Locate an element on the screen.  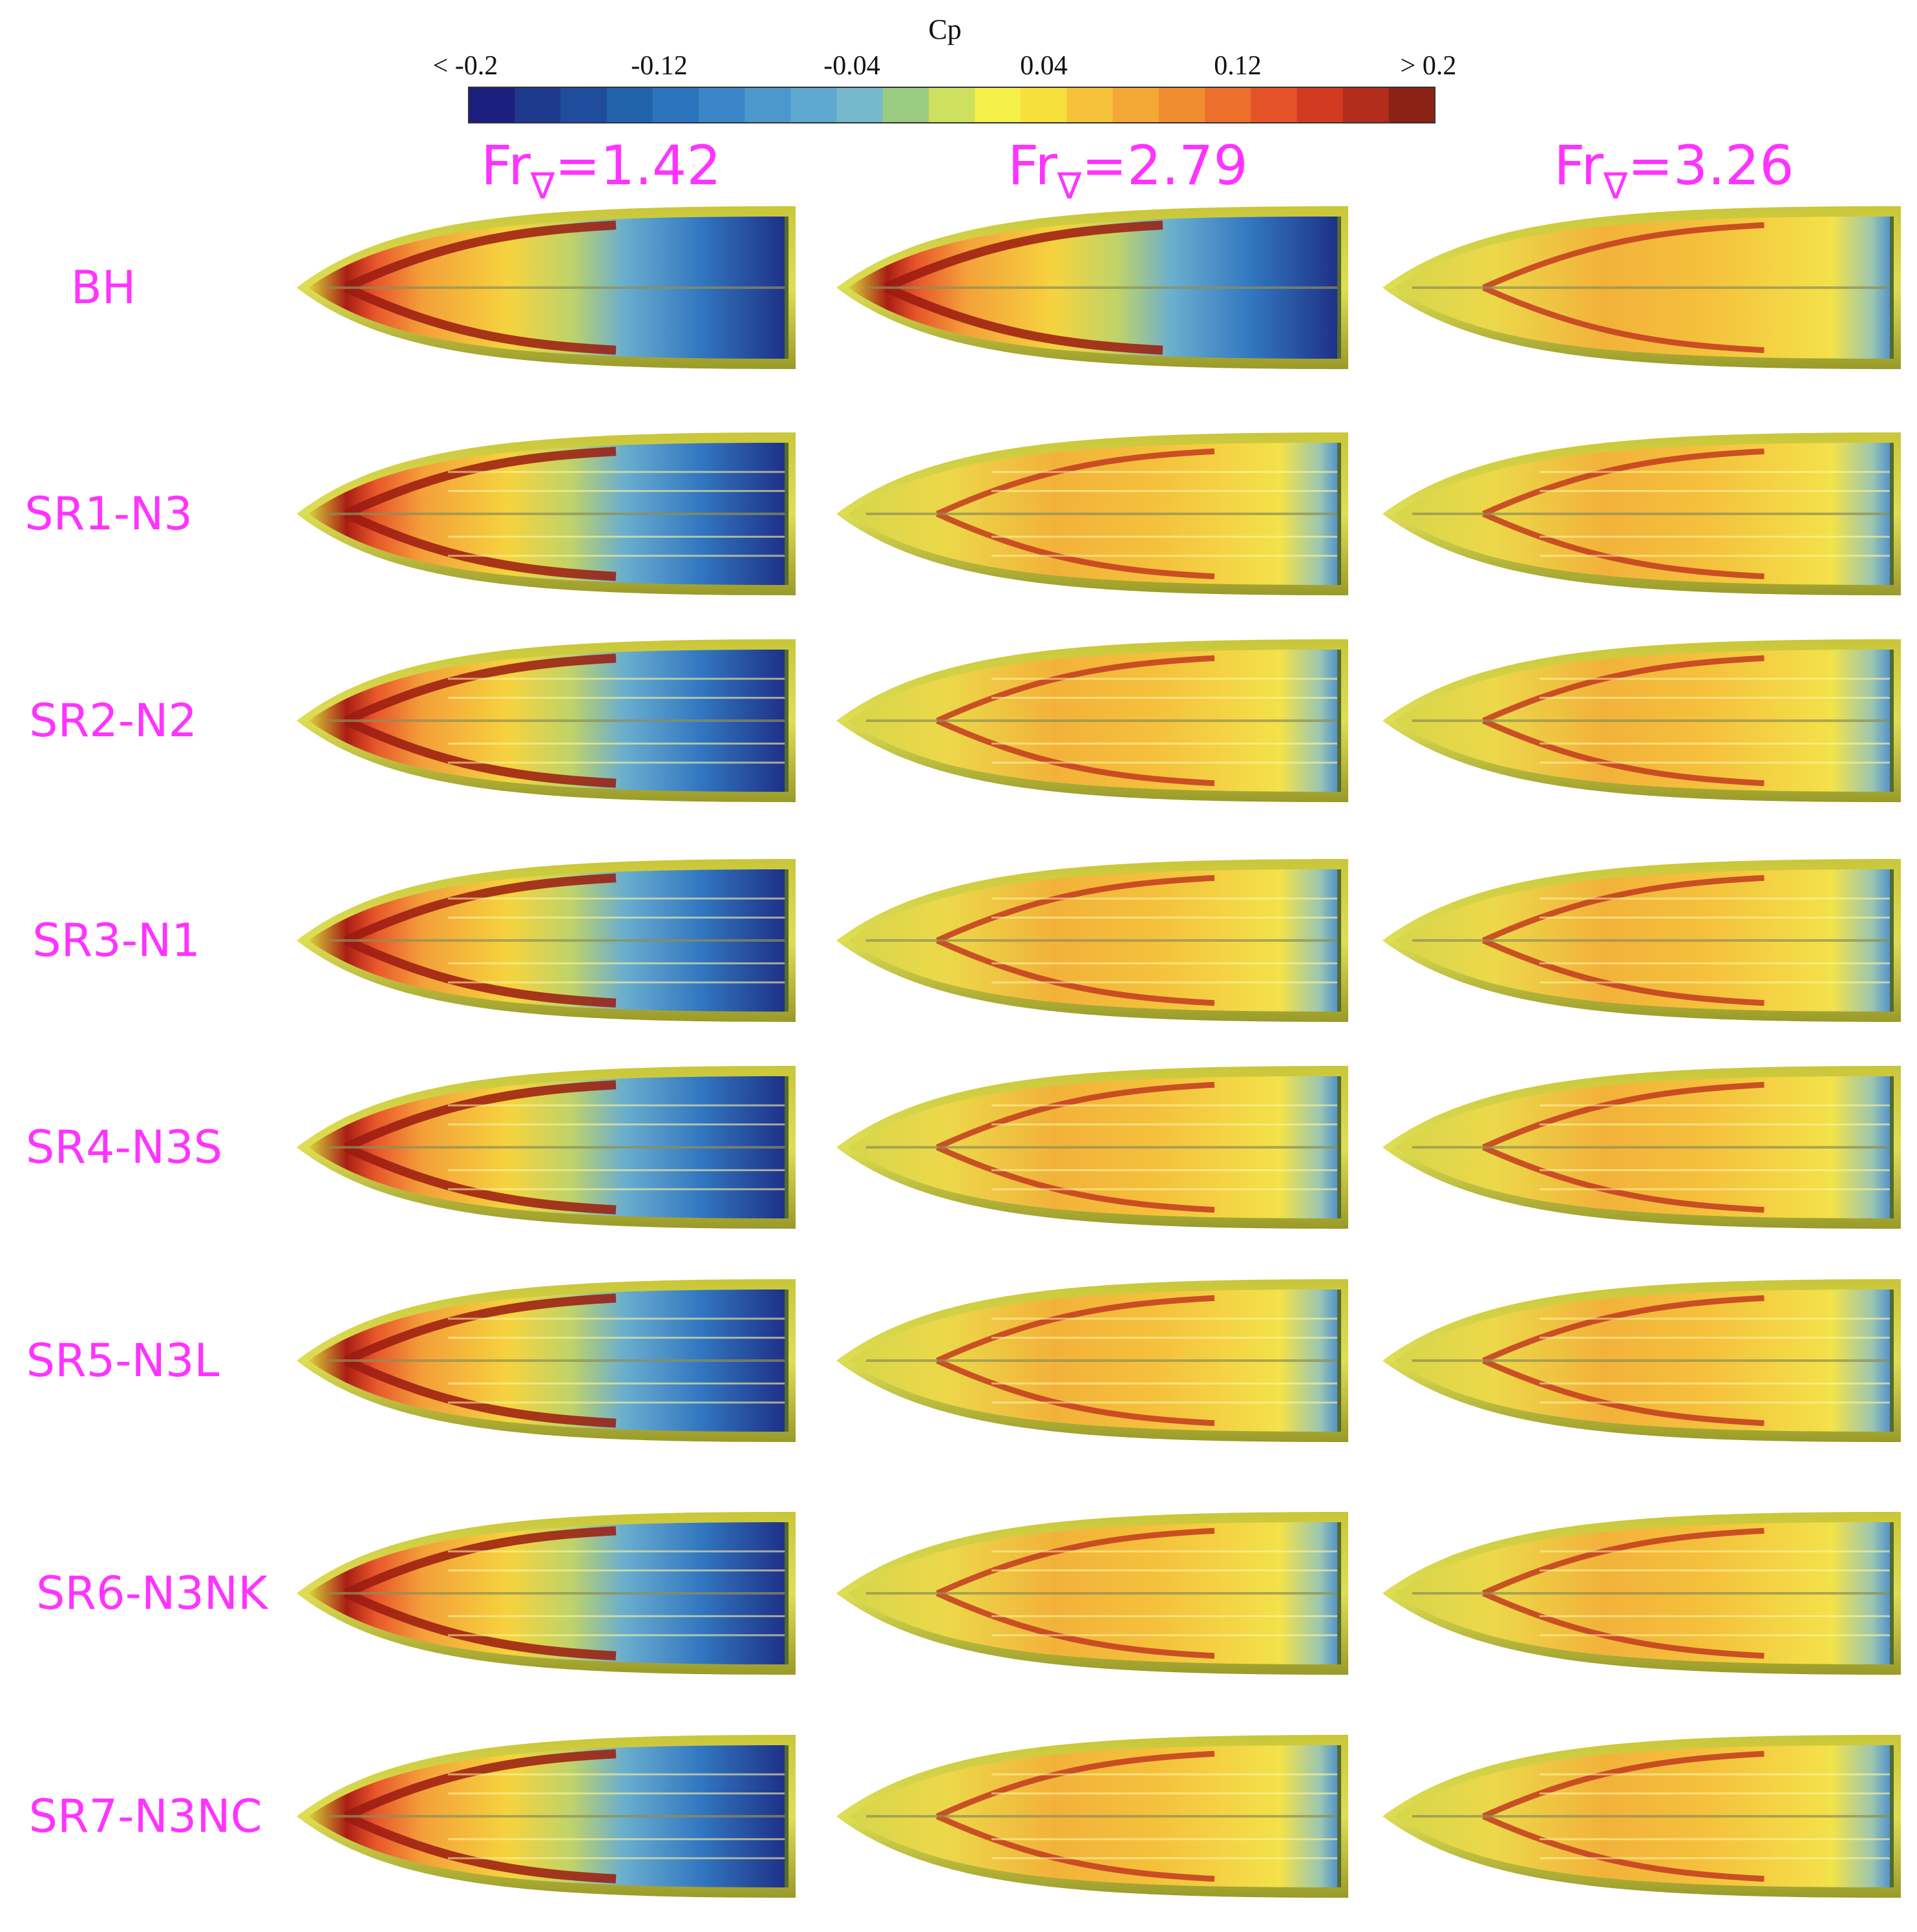
column-header: Fr∇=1.42 is located at coordinates (601, 170).